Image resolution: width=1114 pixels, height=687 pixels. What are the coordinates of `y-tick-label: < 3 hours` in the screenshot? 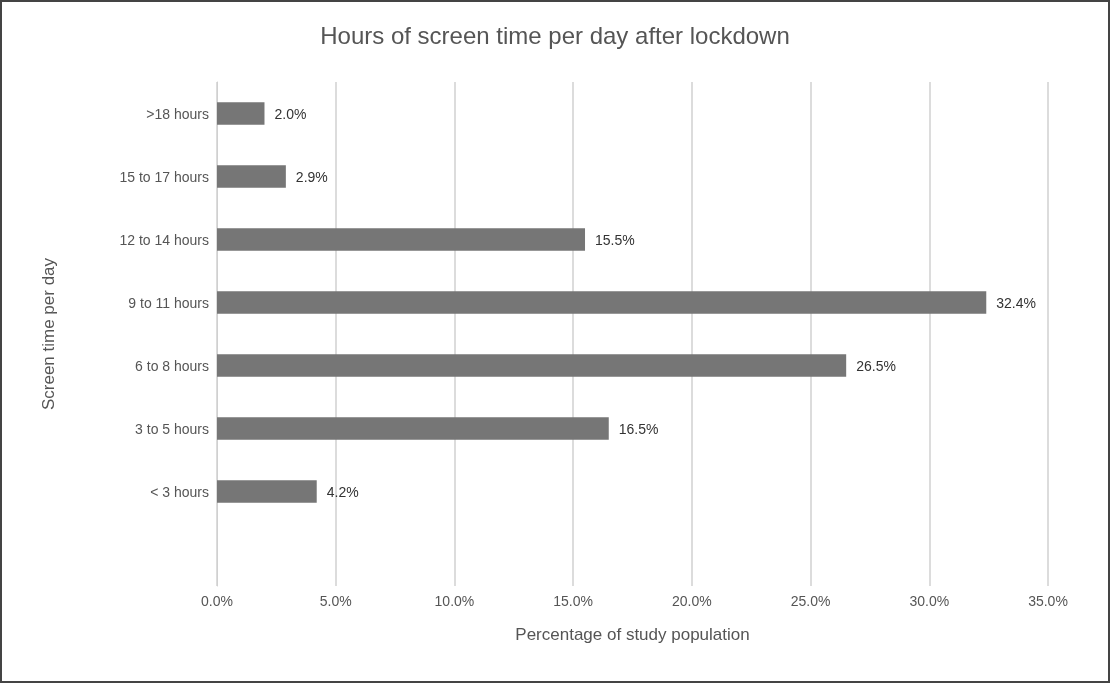 It's located at (179, 491).